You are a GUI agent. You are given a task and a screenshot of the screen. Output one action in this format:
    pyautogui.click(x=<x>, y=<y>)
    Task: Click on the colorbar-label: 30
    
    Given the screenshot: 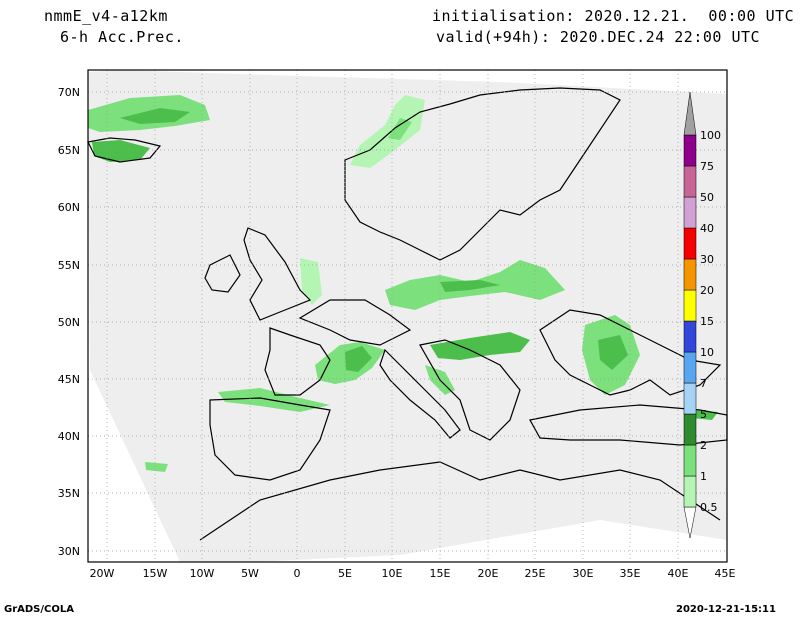 What is the action you would take?
    pyautogui.click(x=707, y=259)
    